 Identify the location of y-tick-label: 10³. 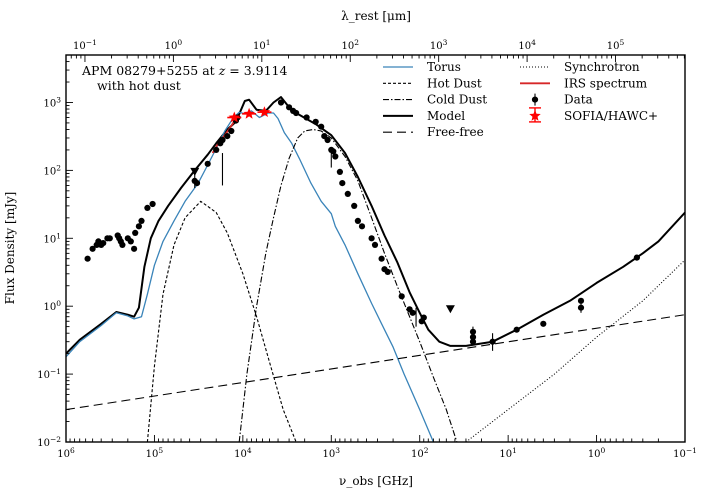
(52, 102).